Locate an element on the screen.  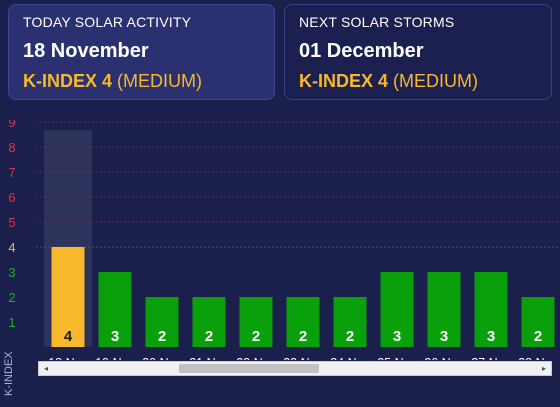
today-card-title: TODAY SOLAR ACTIVITY is located at coordinates (107, 22).